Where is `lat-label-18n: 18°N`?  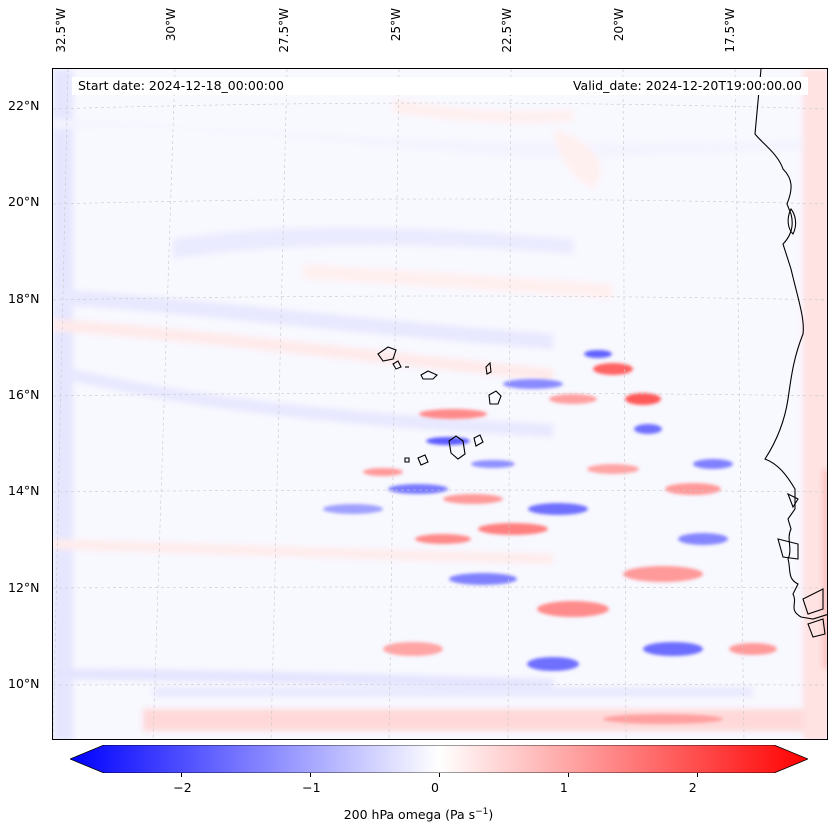 lat-label-18n: 18°N is located at coordinates (24, 298).